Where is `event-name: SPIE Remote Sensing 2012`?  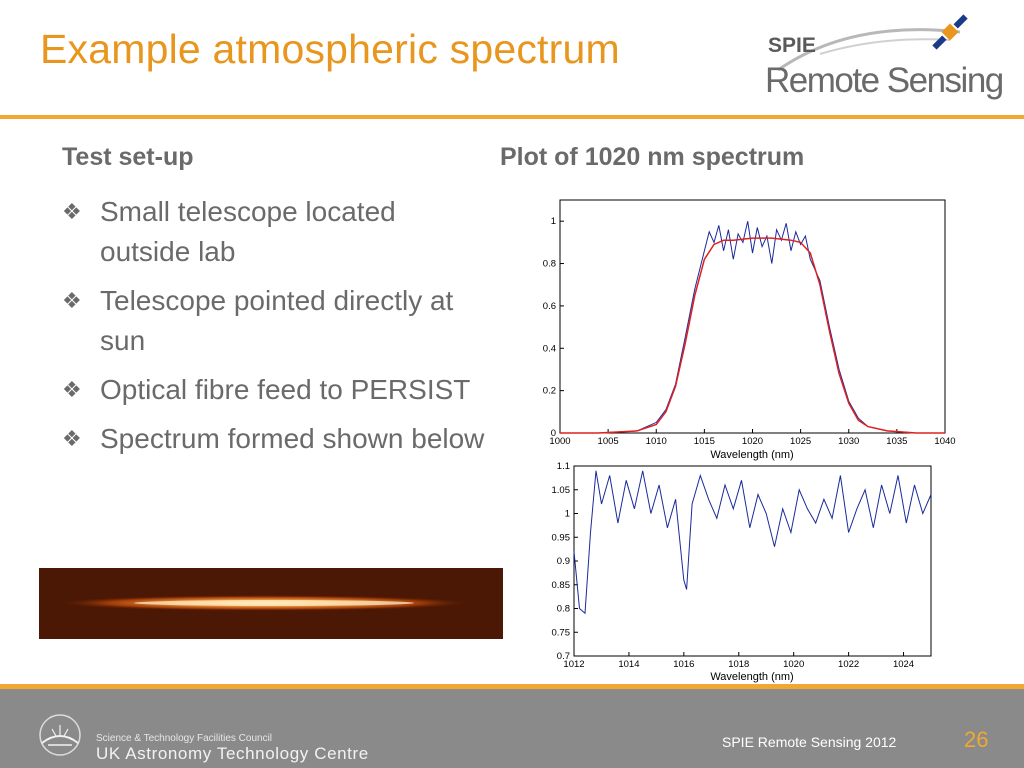 event-name: SPIE Remote Sensing 2012 is located at coordinates (809, 742).